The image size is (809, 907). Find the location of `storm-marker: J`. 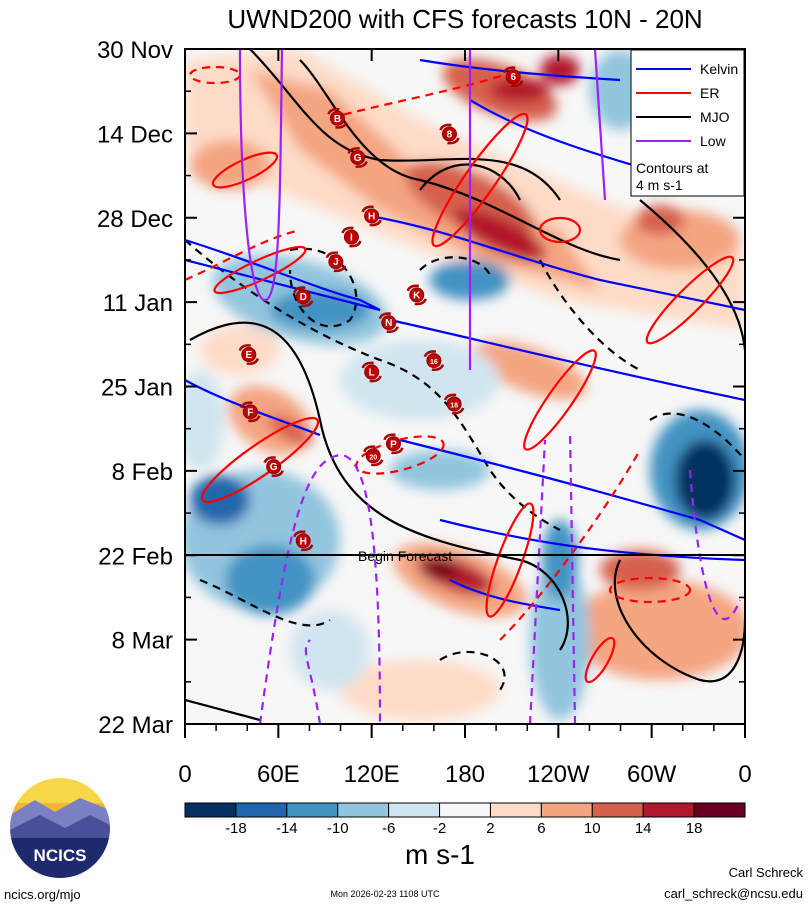

storm-marker: J is located at coordinates (336, 262).